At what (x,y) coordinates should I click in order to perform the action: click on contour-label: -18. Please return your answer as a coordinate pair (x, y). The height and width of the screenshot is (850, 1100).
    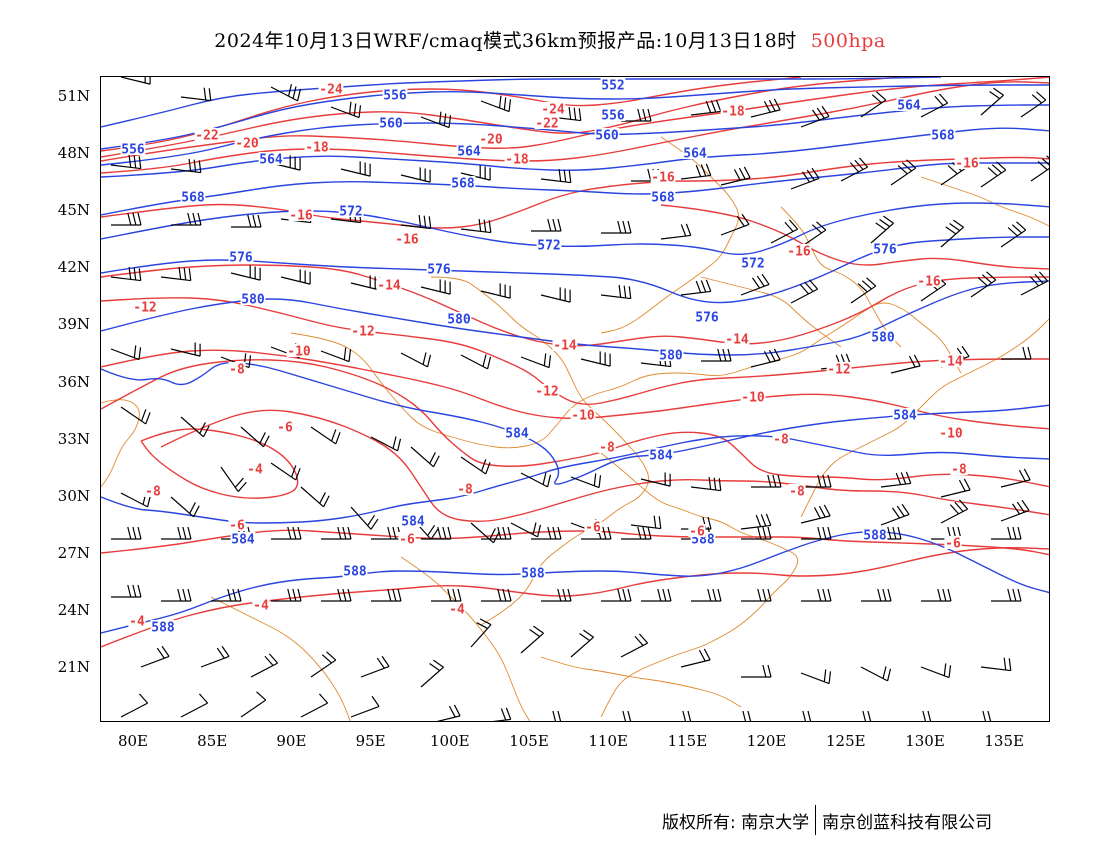
    Looking at the image, I should click on (733, 112).